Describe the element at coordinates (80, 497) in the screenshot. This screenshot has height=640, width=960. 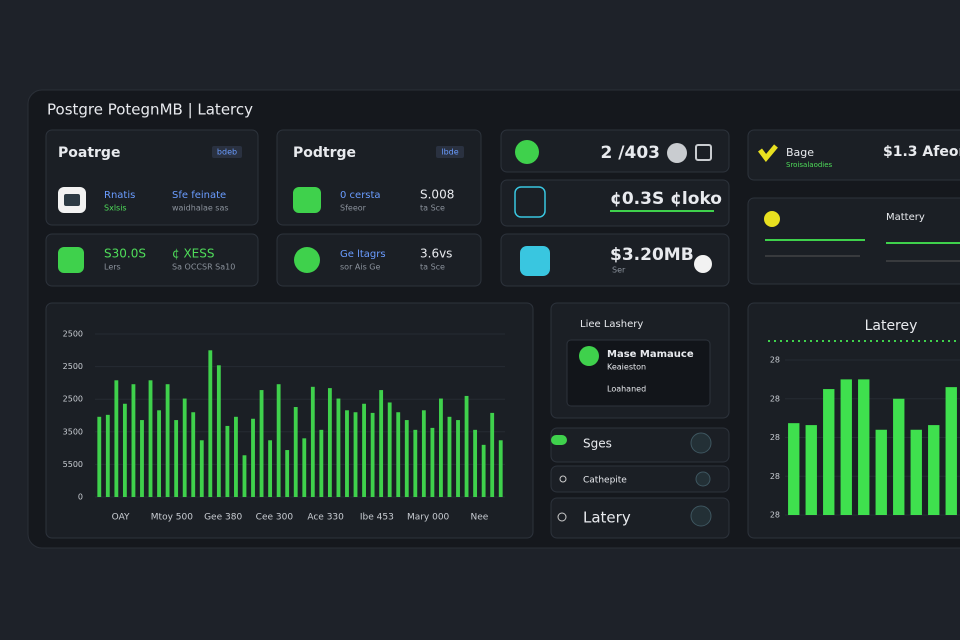
I see `y-tick-label: 0` at that location.